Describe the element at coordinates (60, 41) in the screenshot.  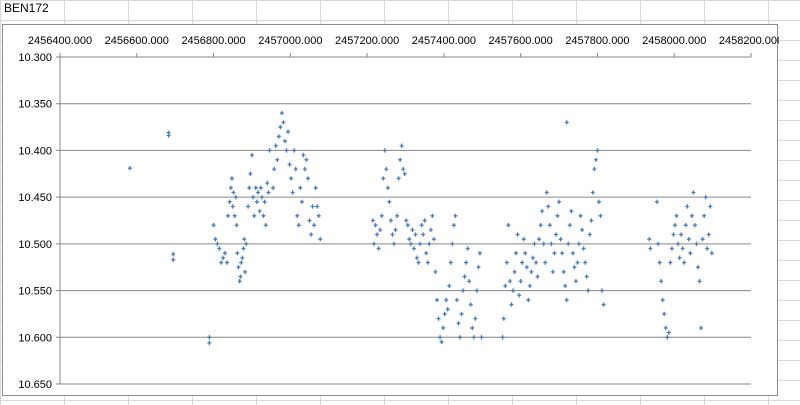
I see `x-tick-label: 2456400.000` at that location.